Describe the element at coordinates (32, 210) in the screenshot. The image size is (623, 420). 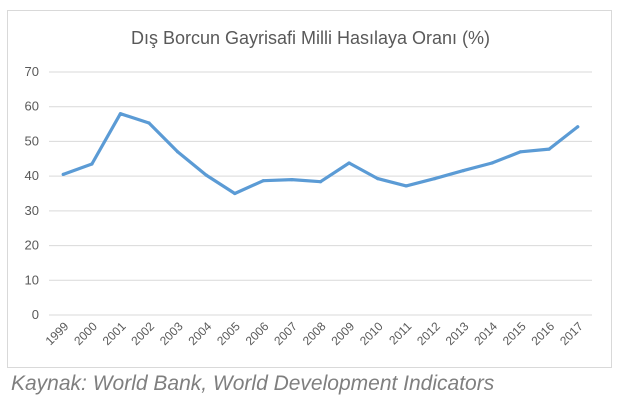
I see `y-tick-label: 30` at that location.